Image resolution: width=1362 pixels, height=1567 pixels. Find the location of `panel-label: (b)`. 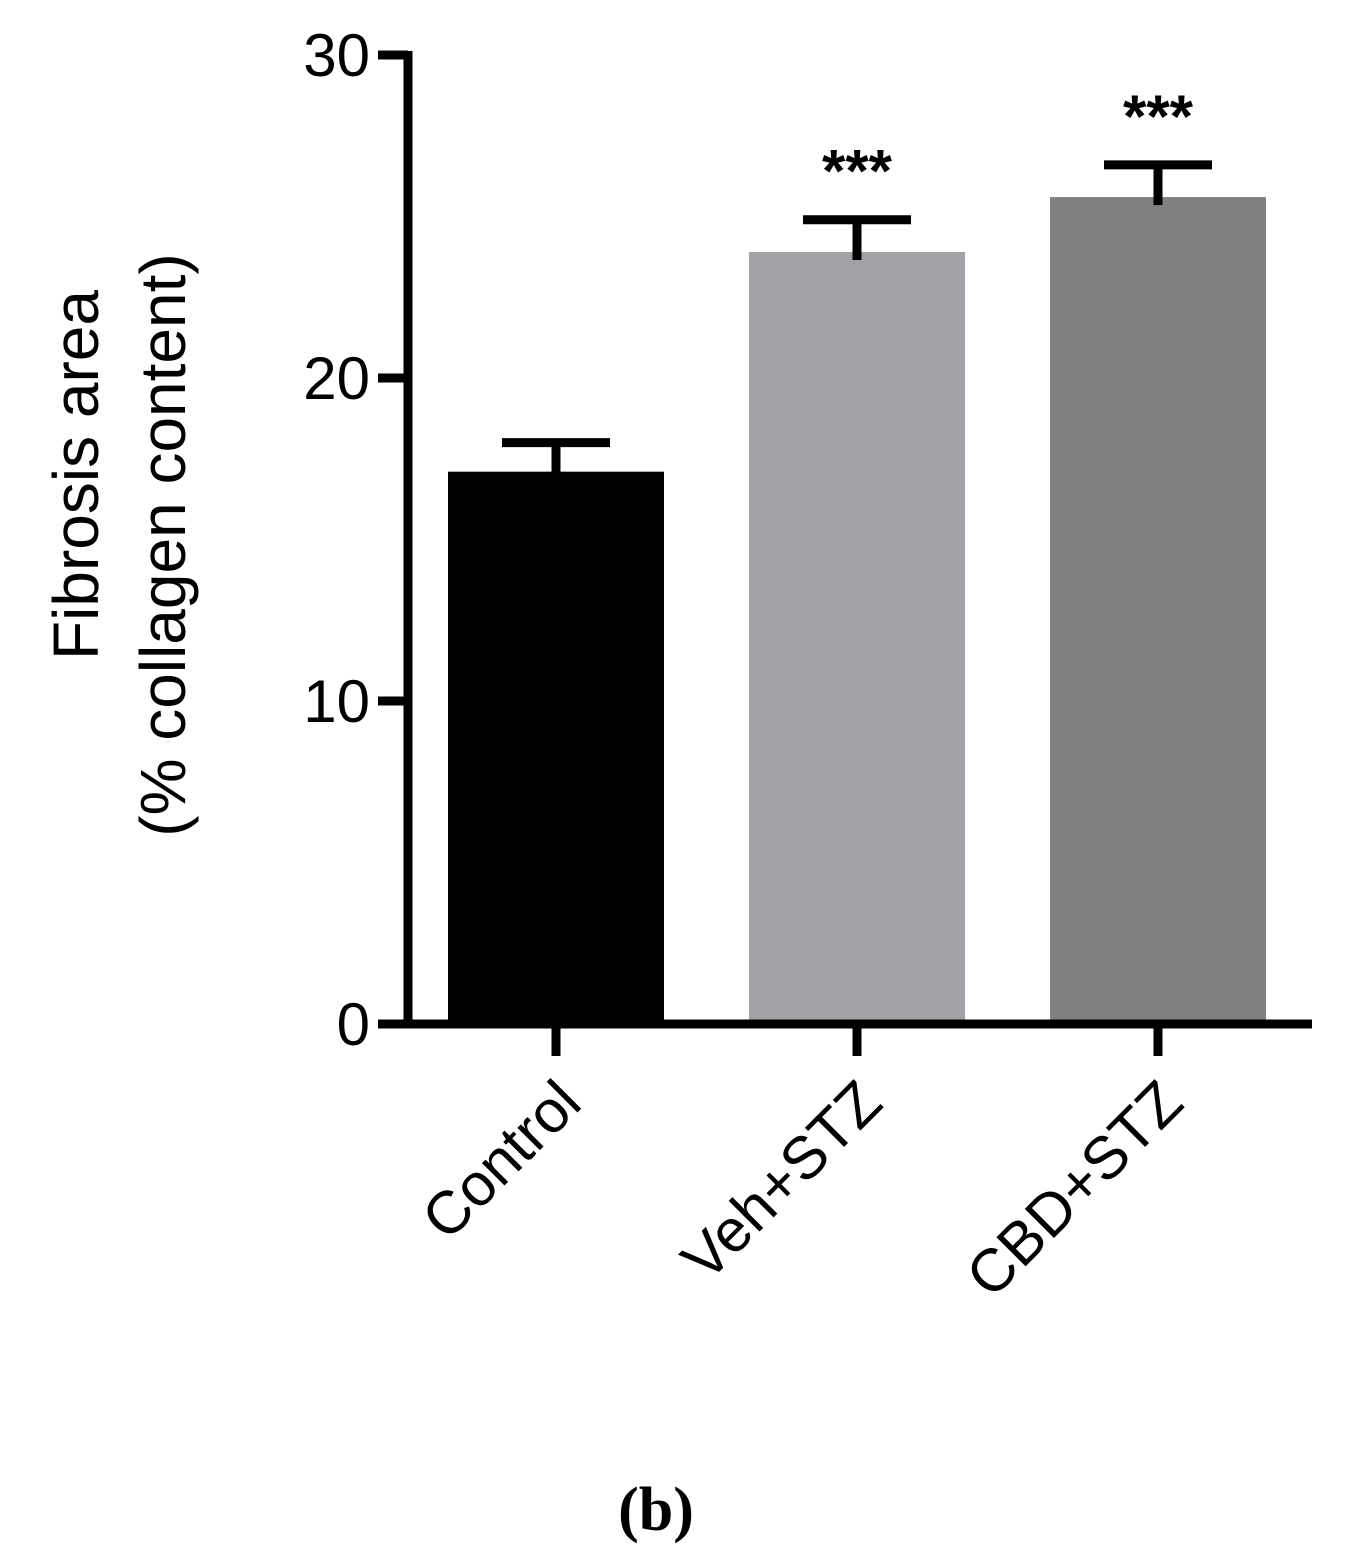

panel-label: (b) is located at coordinates (656, 1510).